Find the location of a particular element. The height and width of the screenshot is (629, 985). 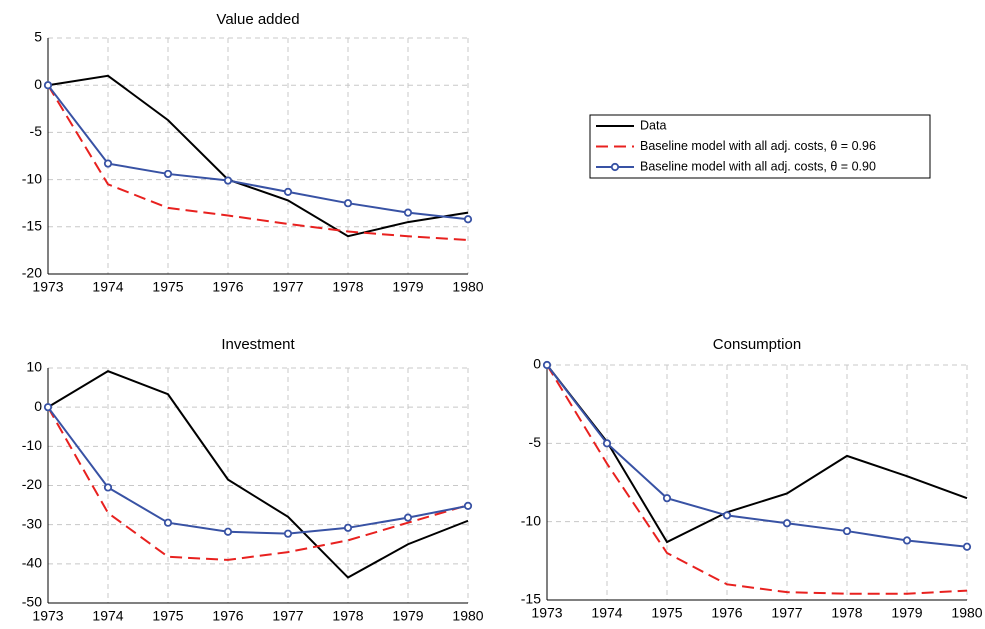

chart-title: Consumption is located at coordinates (757, 344).